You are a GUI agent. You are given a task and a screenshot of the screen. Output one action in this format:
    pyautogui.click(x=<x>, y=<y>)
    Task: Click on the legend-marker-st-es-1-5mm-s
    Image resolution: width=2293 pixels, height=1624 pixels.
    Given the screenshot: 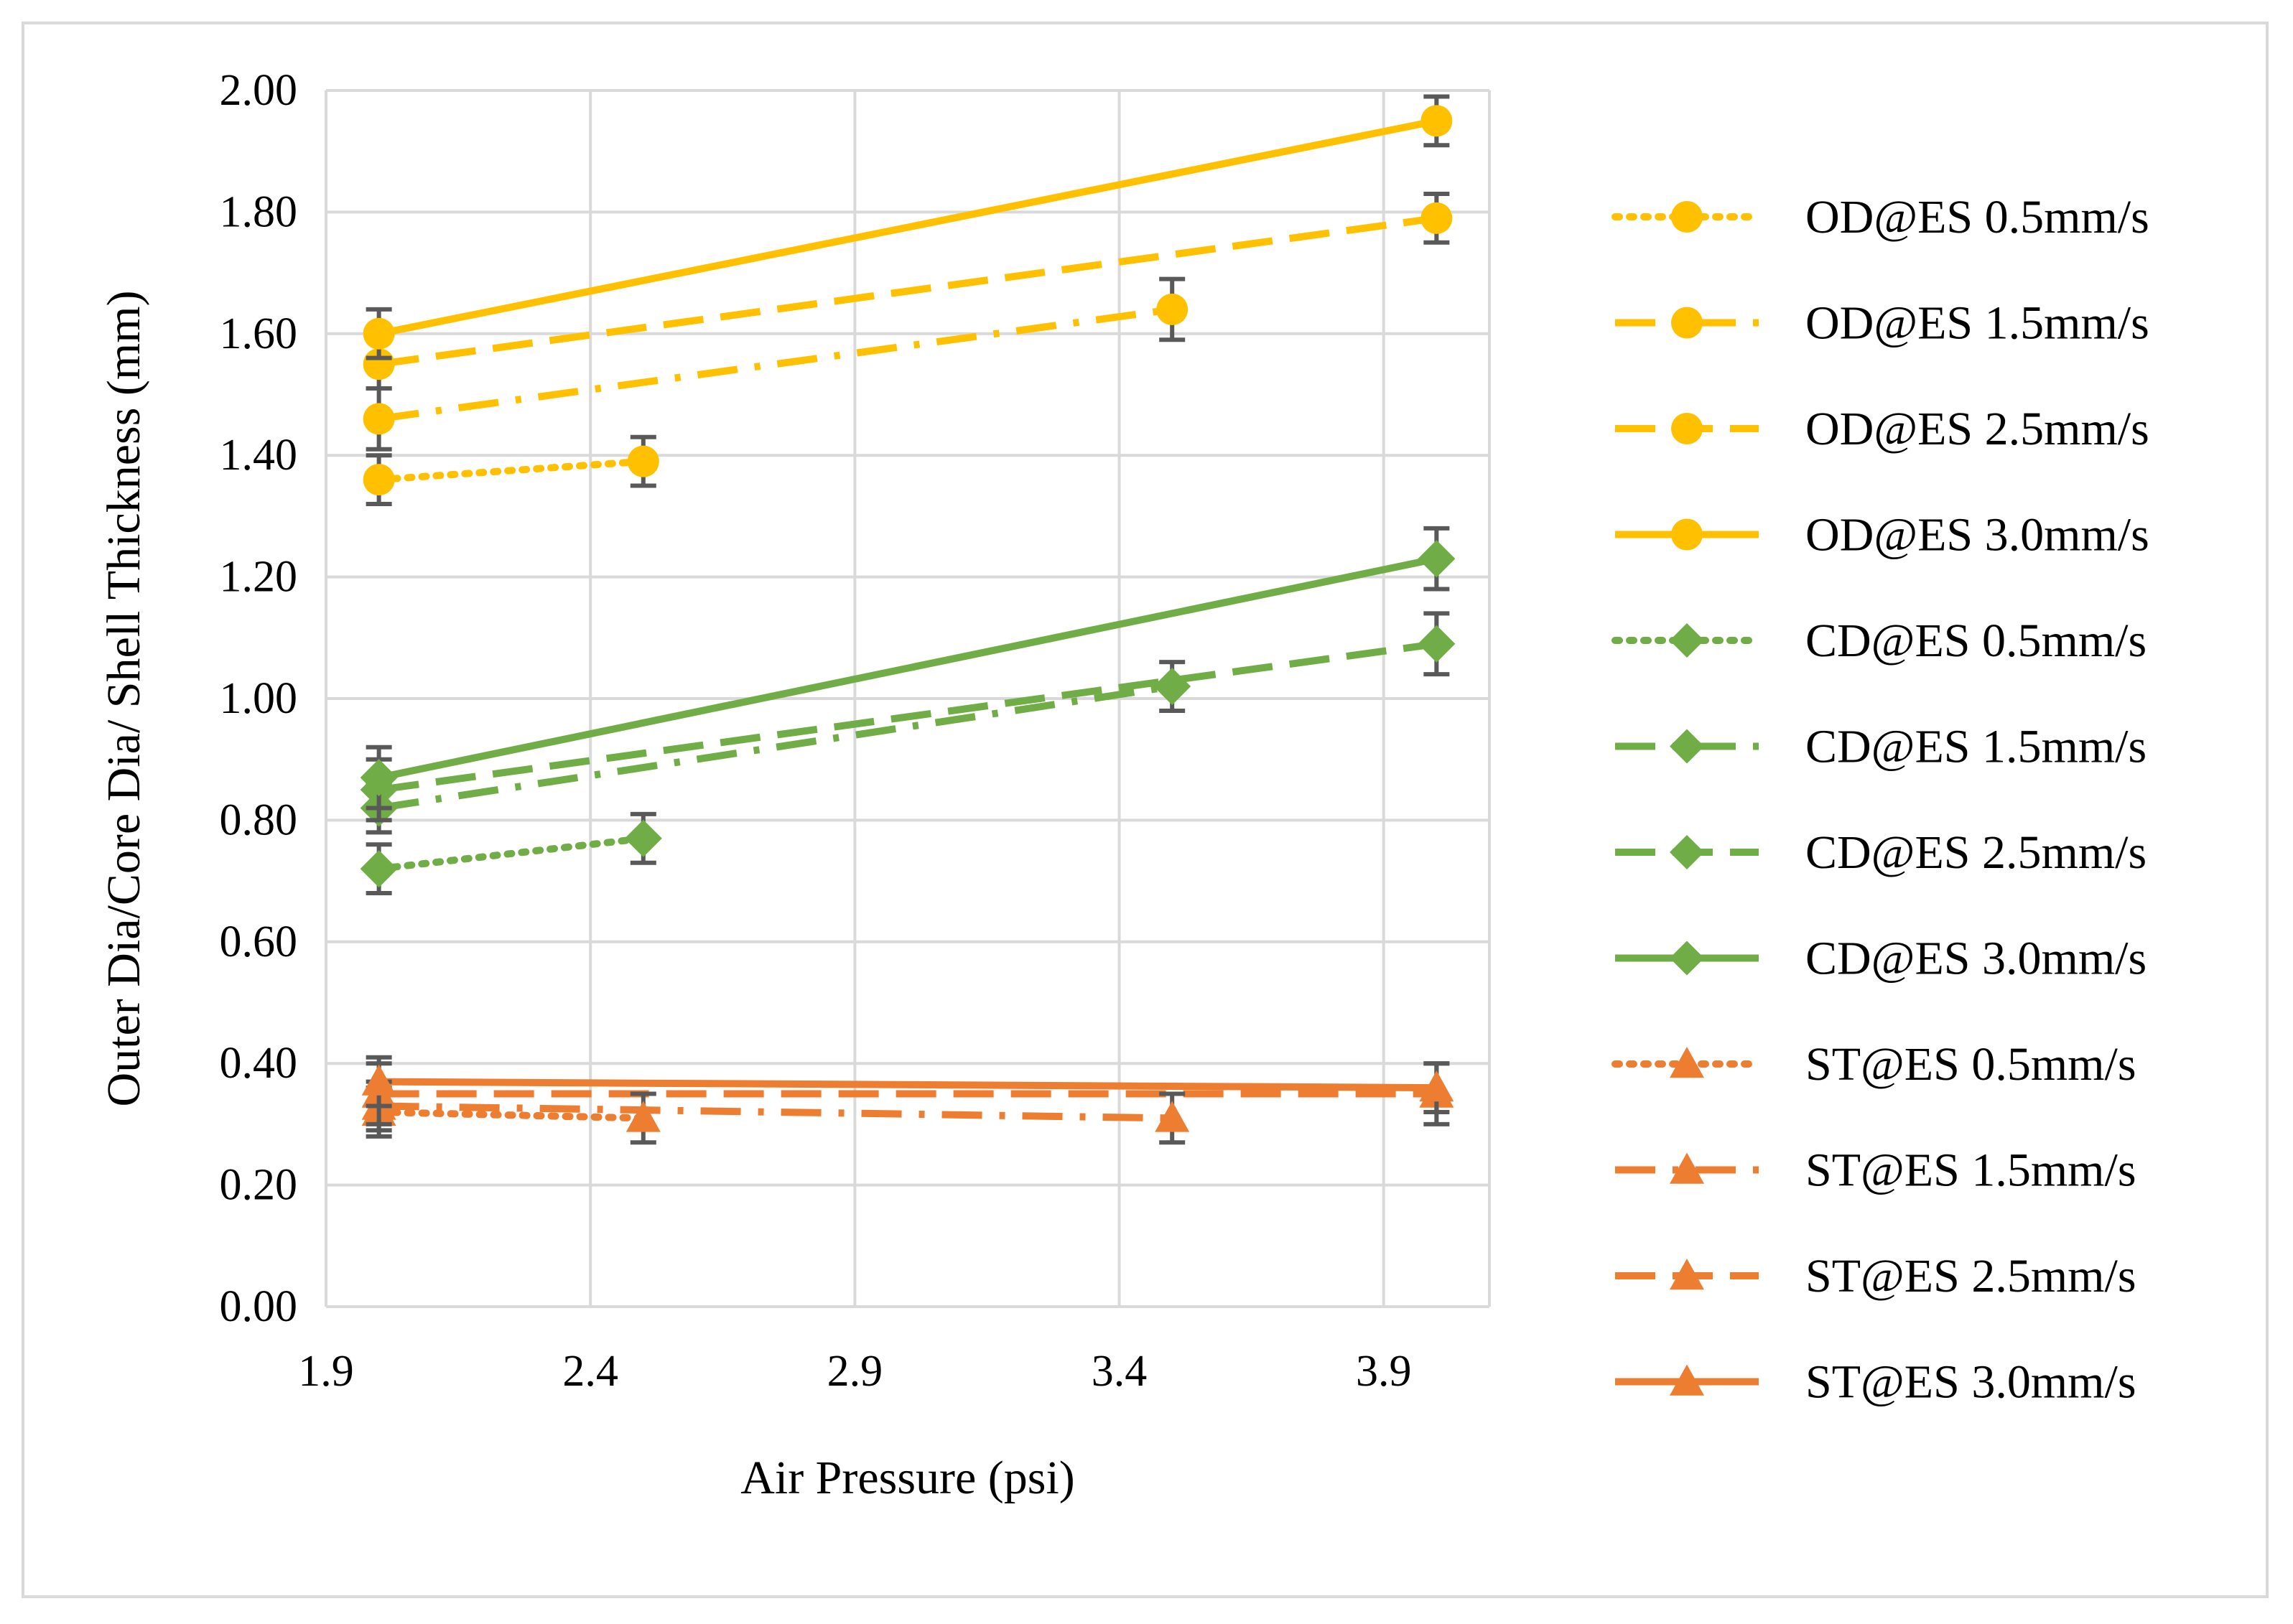 What is the action you would take?
    pyautogui.click(x=1687, y=1168)
    